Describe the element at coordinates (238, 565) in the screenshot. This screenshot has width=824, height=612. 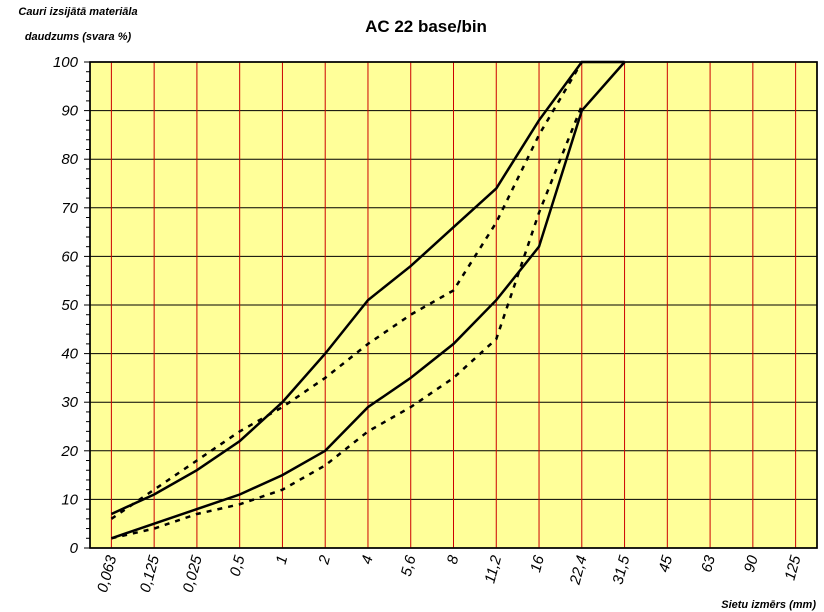
I see `x-tick-label-3: 0,5` at that location.